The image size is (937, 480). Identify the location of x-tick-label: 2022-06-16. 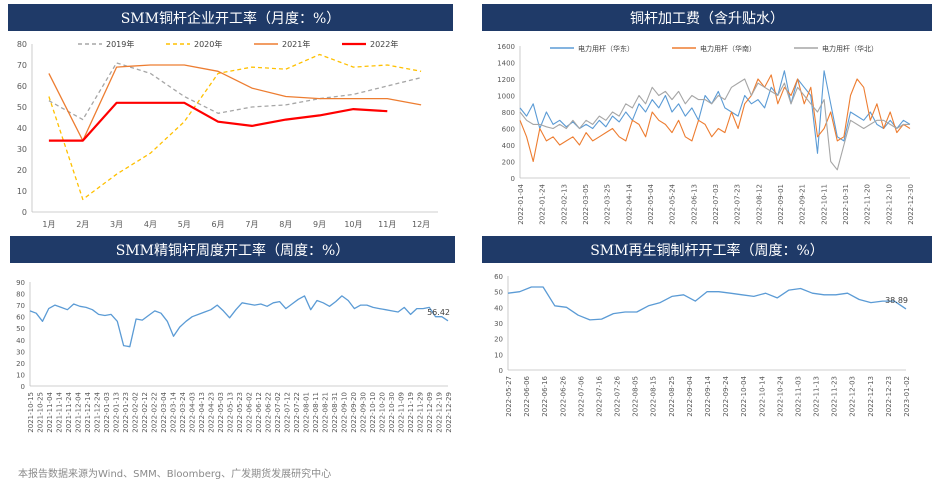
(545, 395).